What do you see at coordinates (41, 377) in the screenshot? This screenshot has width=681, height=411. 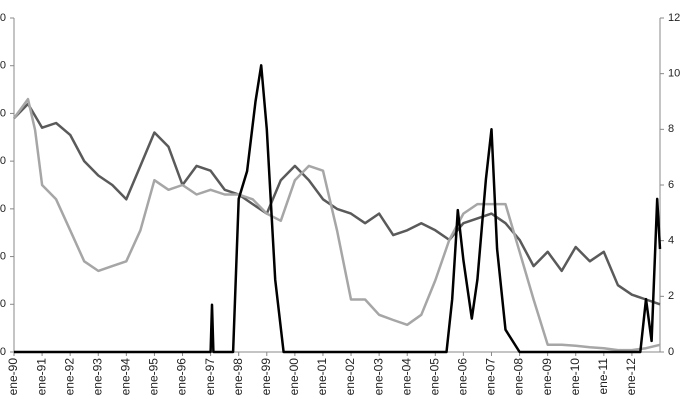 I see `x-tick-label: ene-91` at bounding box center [41, 377].